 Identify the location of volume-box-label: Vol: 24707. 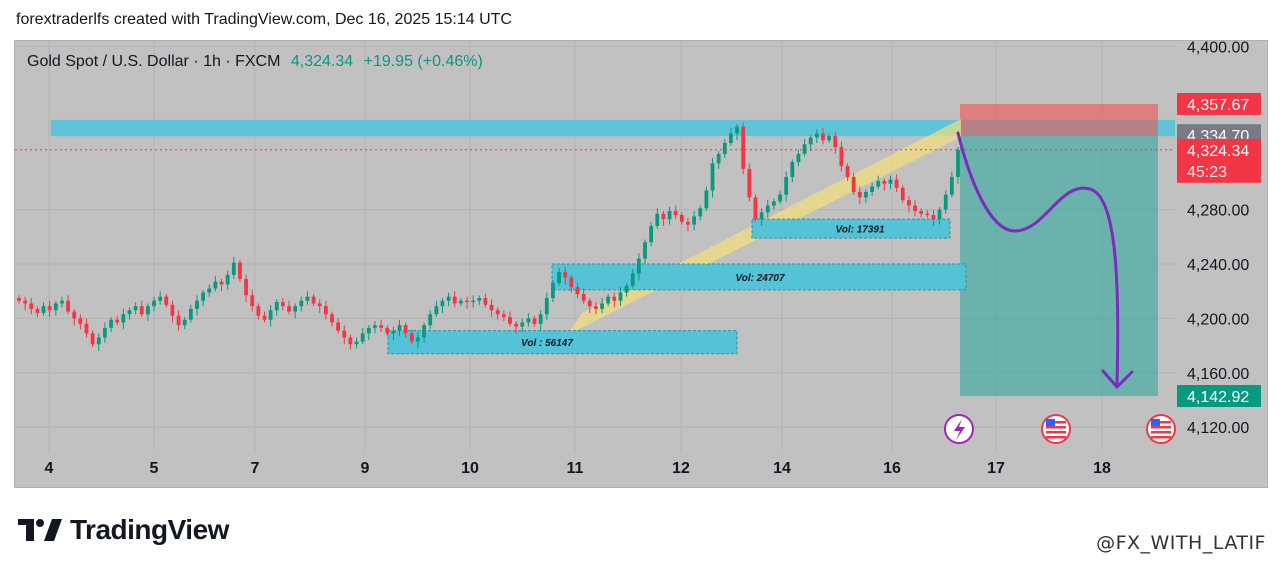
(760, 278).